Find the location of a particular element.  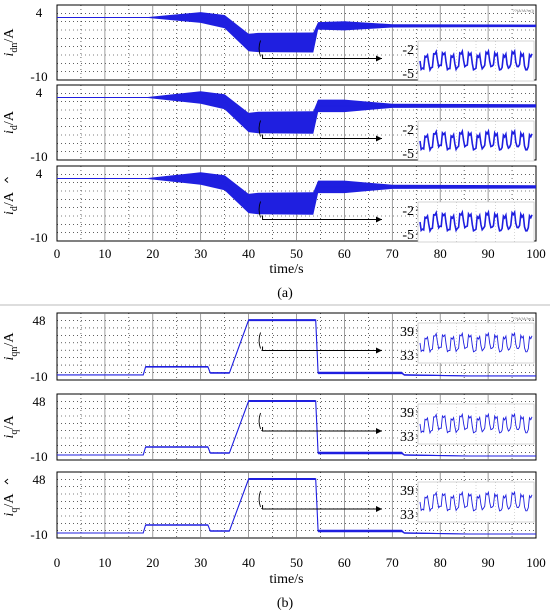

panel-b-1: 48 -10 iqn/A 39 33 is located at coordinates (269, 348).